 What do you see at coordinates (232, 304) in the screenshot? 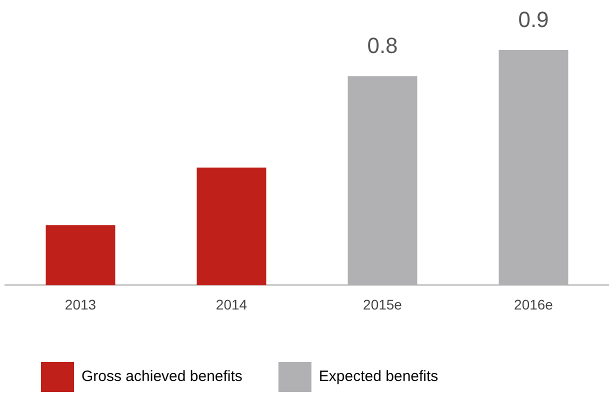
I see `x-tick-label: 2014` at bounding box center [232, 304].